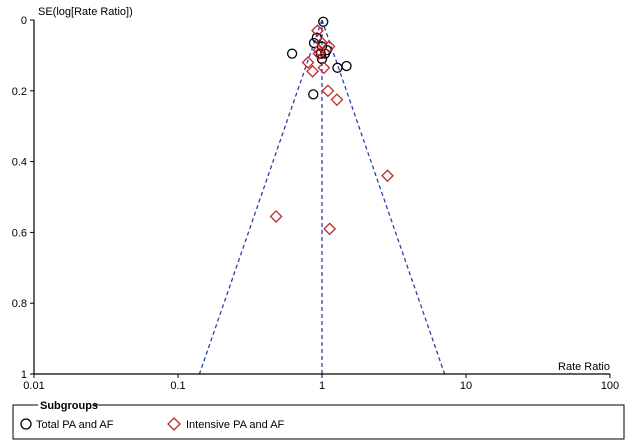 This screenshot has height=446, width=632. Describe the element at coordinates (584, 367) in the screenshot. I see `x-axis-title: Rate Ratio` at that location.